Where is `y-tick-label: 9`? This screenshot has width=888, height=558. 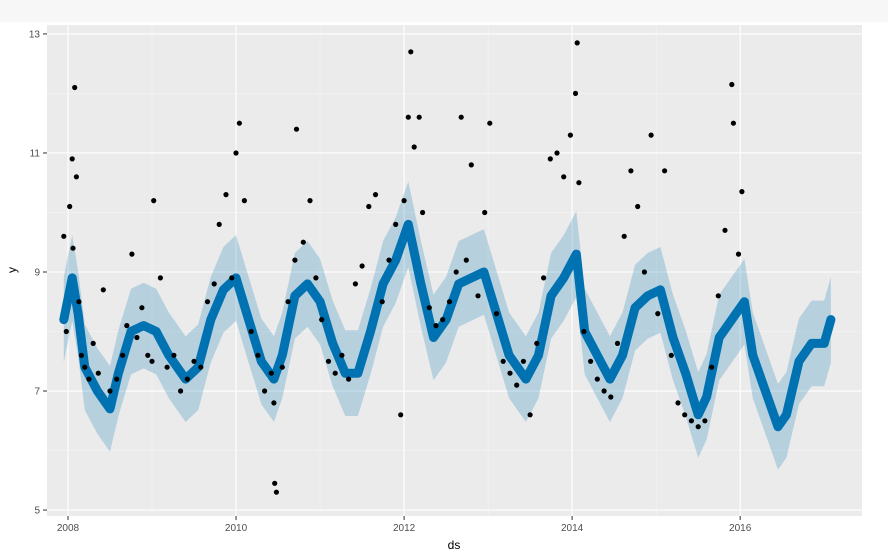 y-tick-label: 9 is located at coordinates (37, 272).